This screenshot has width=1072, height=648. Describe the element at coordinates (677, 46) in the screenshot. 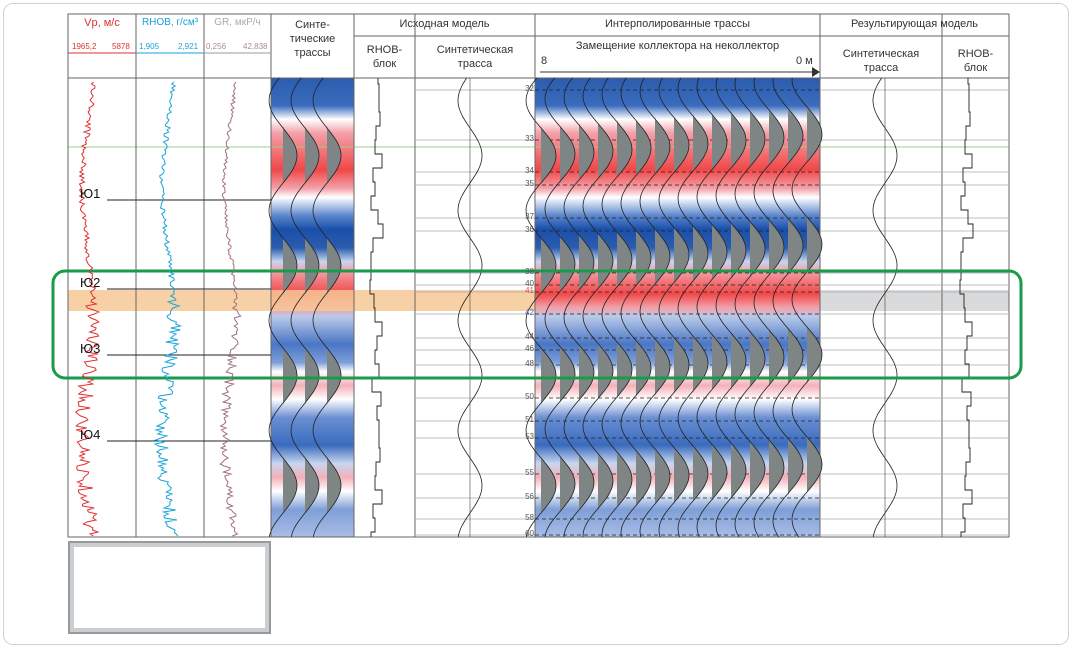

I see `replacement-header: Замещение коллектора на неколлектор` at that location.